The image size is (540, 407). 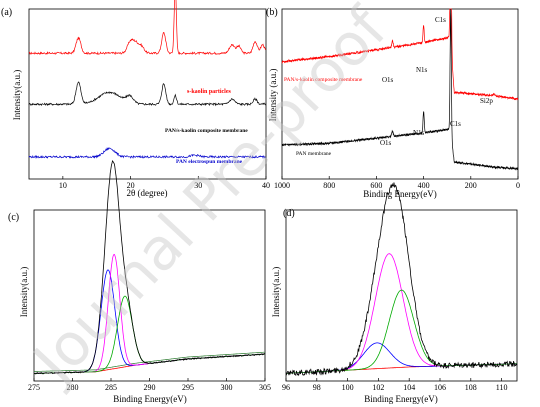 I want to click on panel-a-xtick-label: 10, so click(x=63, y=185).